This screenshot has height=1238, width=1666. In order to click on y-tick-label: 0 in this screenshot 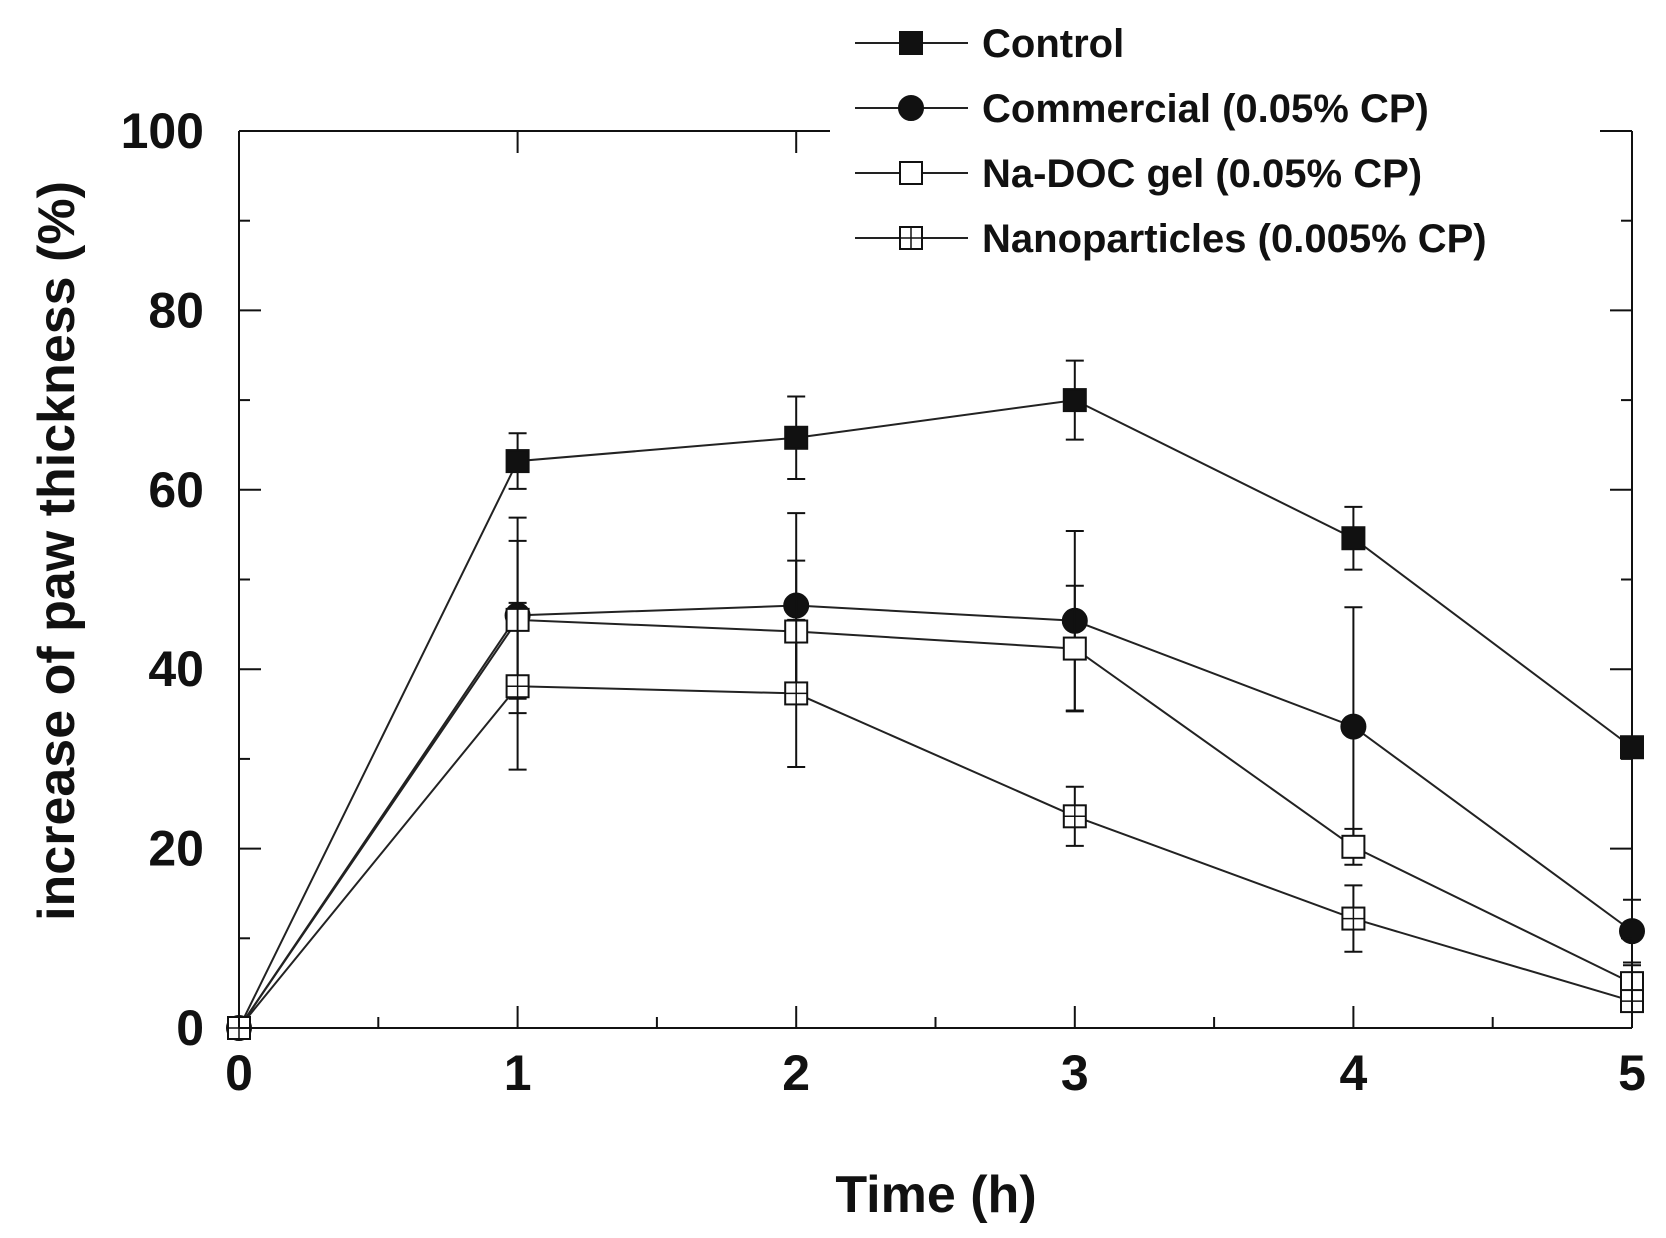, I will do `click(190, 1028)`.